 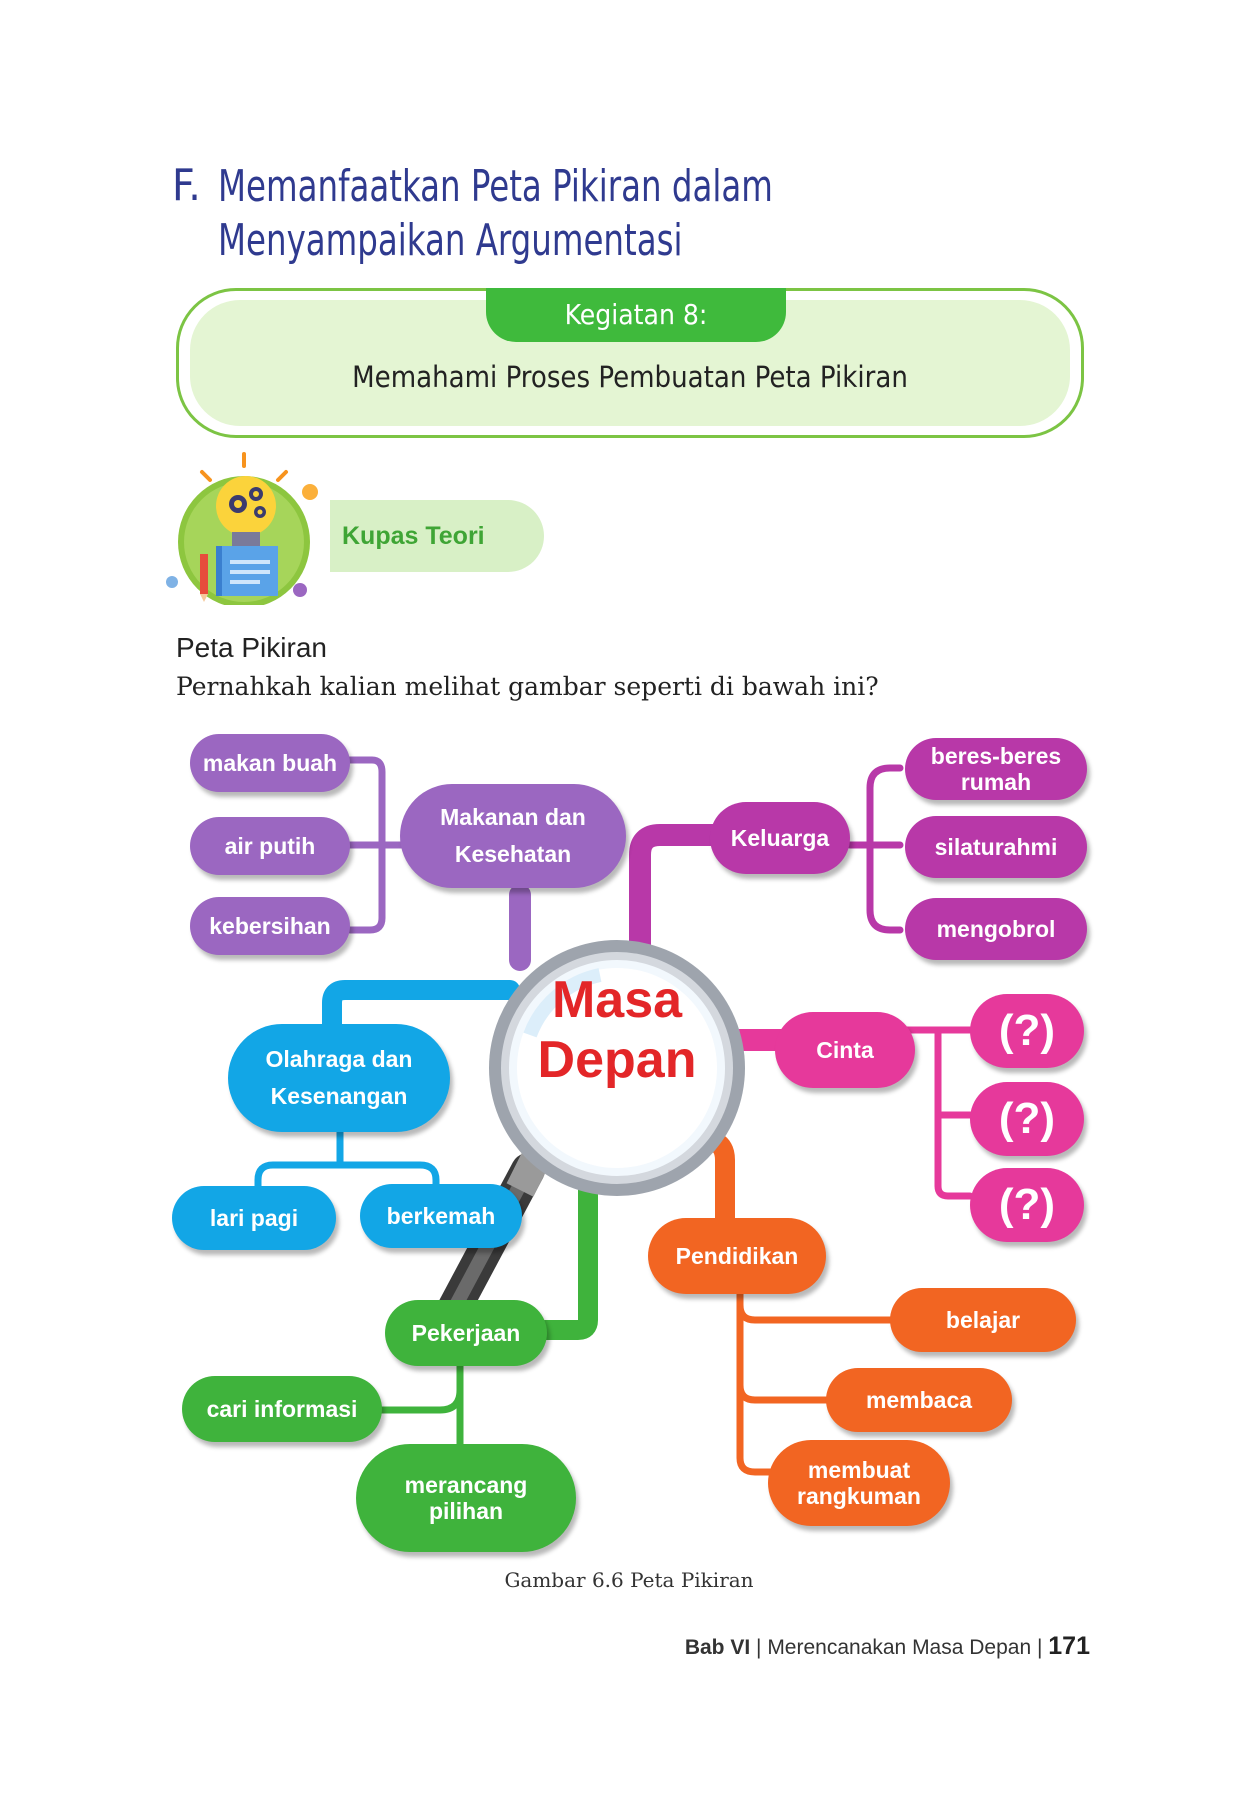 What do you see at coordinates (983, 1320) in the screenshot?
I see `node-belajar: belajar` at bounding box center [983, 1320].